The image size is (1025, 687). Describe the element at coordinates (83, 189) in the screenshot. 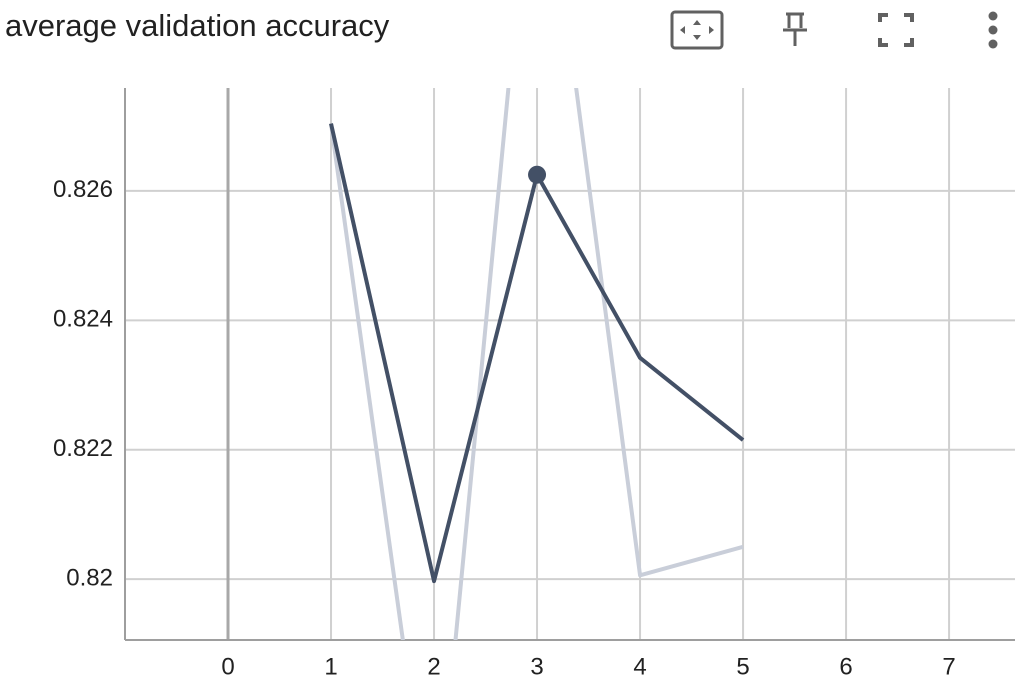

I see `y-tick-label: 0.826` at that location.